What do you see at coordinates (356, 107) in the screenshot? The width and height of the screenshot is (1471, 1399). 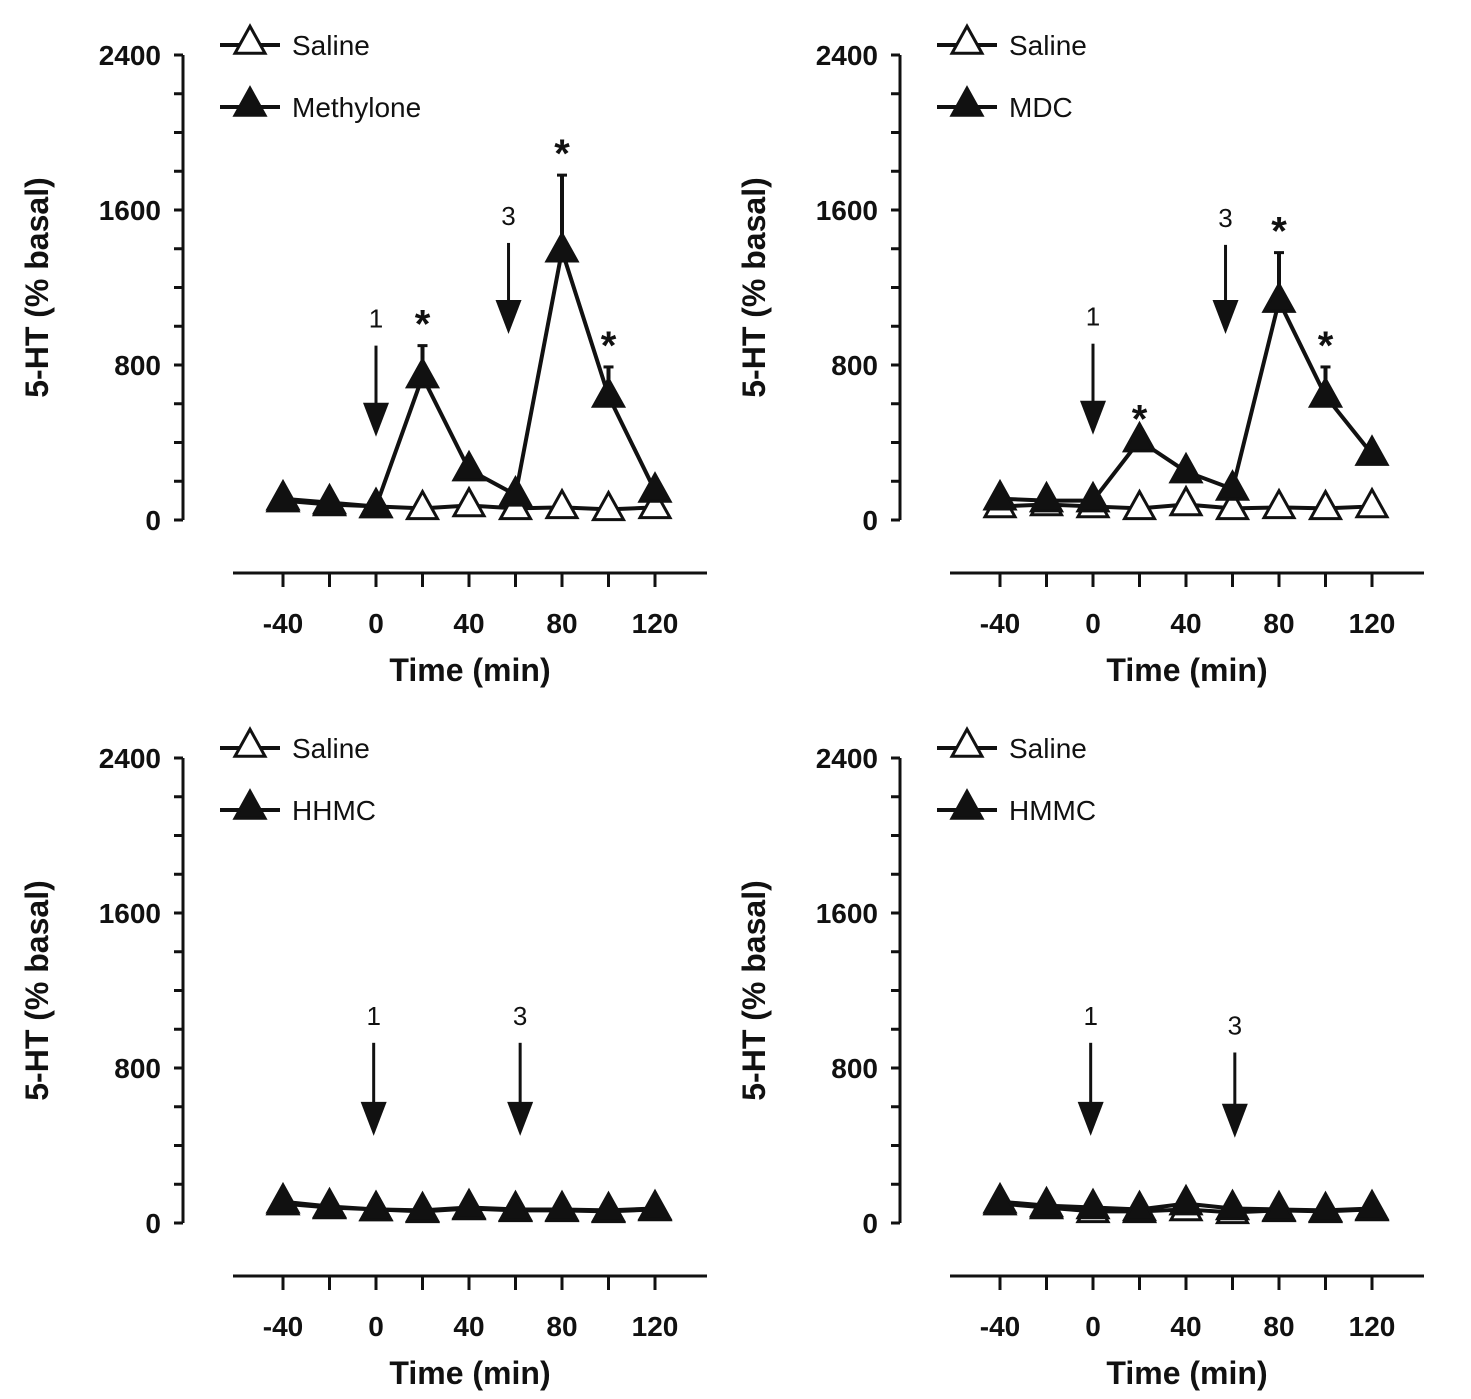 I see `legend-label: Methylone` at bounding box center [356, 107].